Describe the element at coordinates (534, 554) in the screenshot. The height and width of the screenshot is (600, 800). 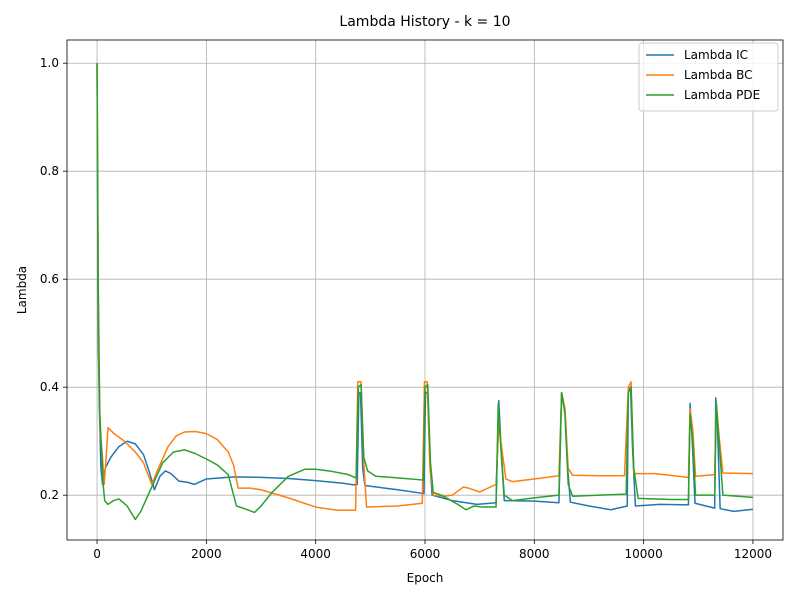
I see `x-tick-label: 8000` at that location.